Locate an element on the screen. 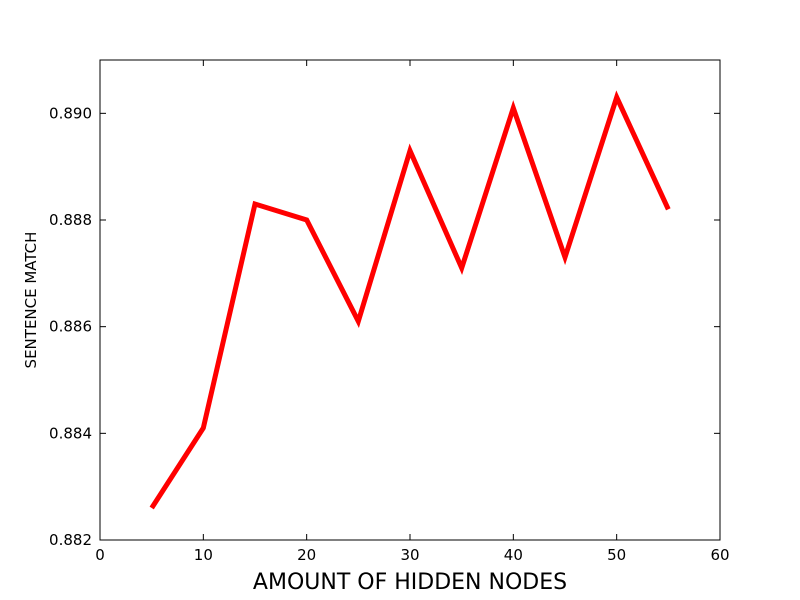 This screenshot has height=600, width=800. x-tick-label: 40 is located at coordinates (513, 555).